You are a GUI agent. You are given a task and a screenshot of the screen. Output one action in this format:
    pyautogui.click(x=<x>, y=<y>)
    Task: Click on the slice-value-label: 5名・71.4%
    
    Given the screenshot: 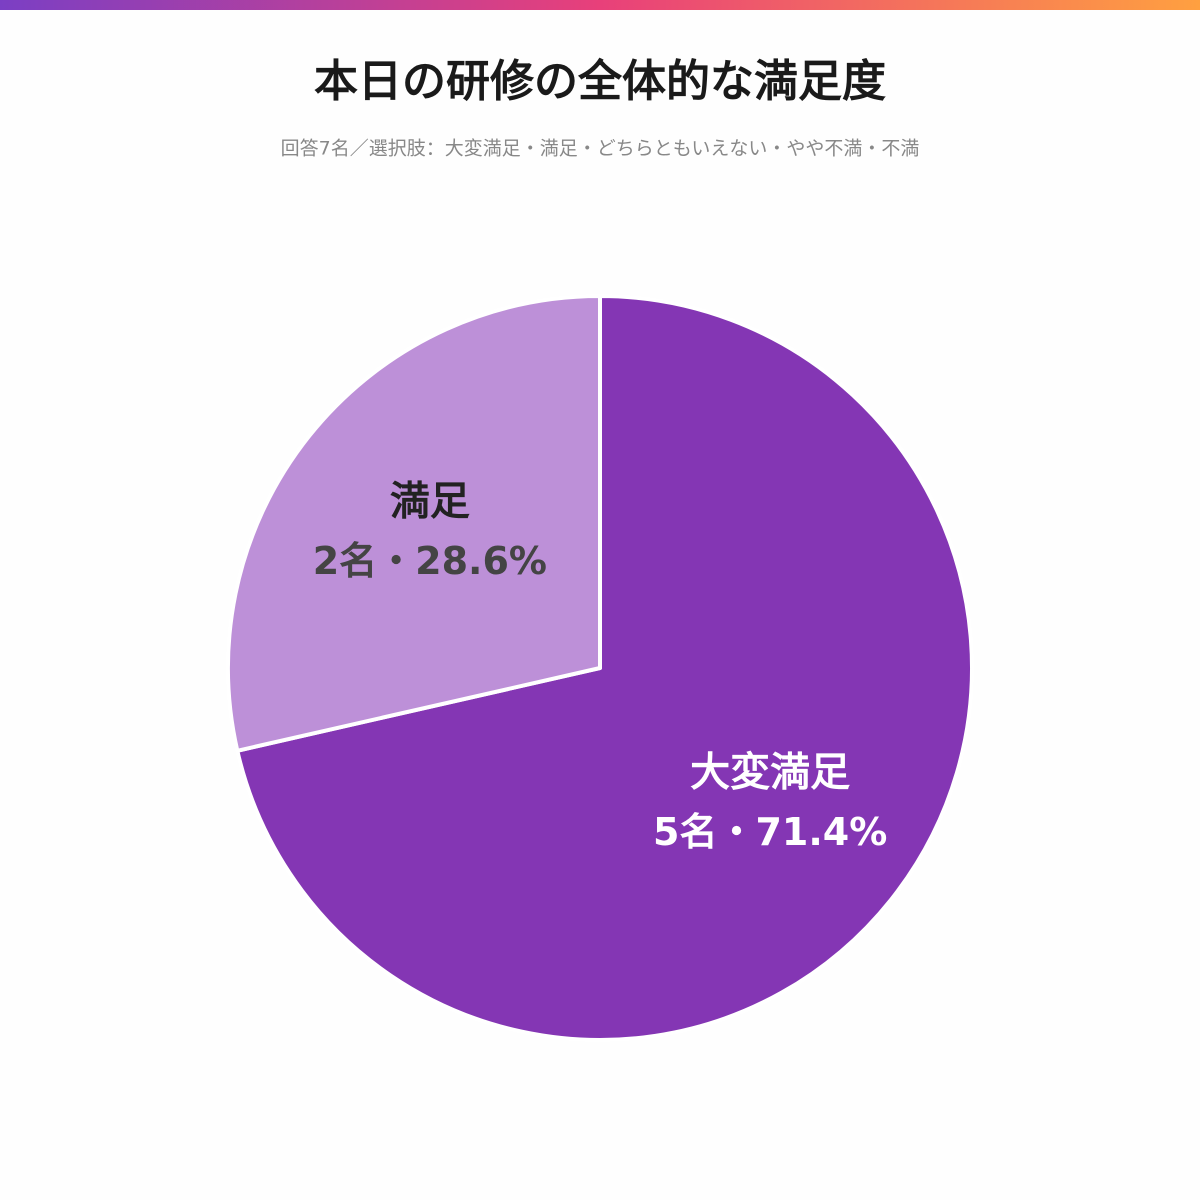 What is the action you would take?
    pyautogui.click(x=770, y=832)
    